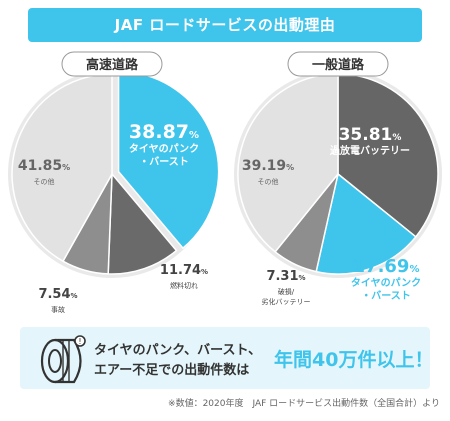 This screenshot has height=421, width=450. I want to click on tire-icon: !, so click(63, 359).